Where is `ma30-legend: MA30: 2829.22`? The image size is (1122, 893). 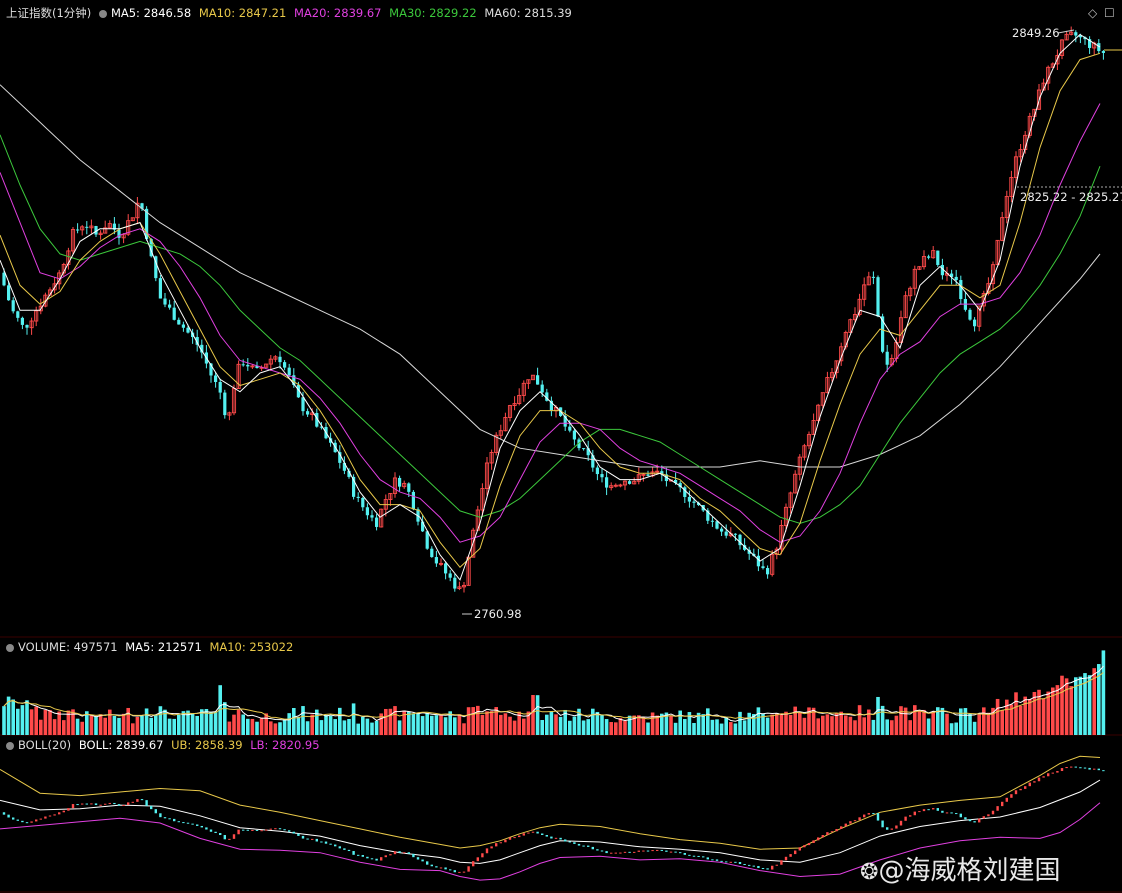
ma30-legend: MA30: 2829.22 is located at coordinates (433, 13).